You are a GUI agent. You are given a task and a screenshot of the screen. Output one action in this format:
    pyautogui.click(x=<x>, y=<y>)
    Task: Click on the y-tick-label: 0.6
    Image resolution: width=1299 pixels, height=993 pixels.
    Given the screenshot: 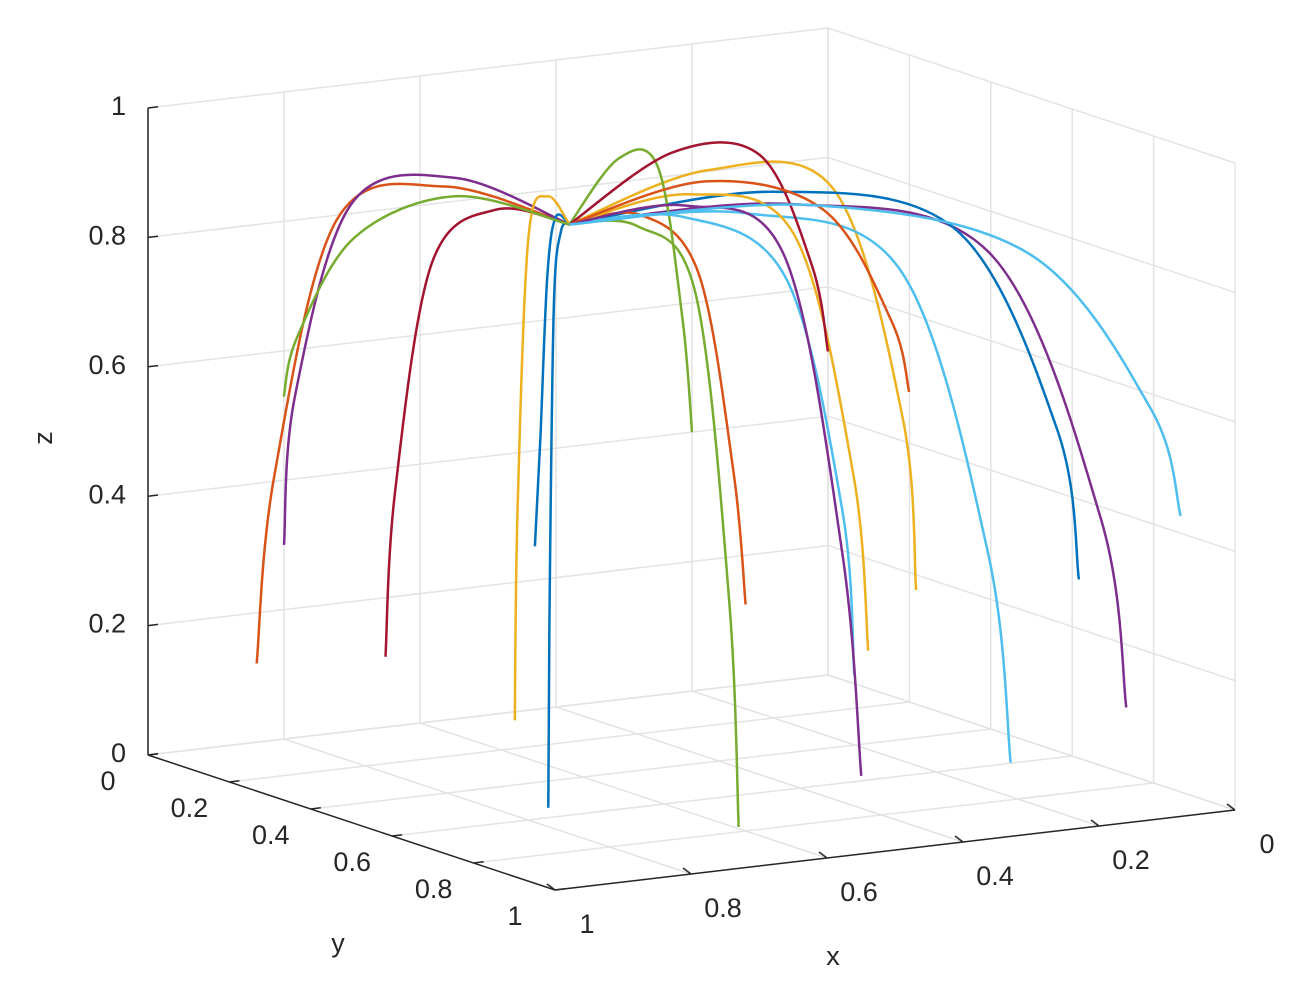 What is the action you would take?
    pyautogui.click(x=352, y=862)
    